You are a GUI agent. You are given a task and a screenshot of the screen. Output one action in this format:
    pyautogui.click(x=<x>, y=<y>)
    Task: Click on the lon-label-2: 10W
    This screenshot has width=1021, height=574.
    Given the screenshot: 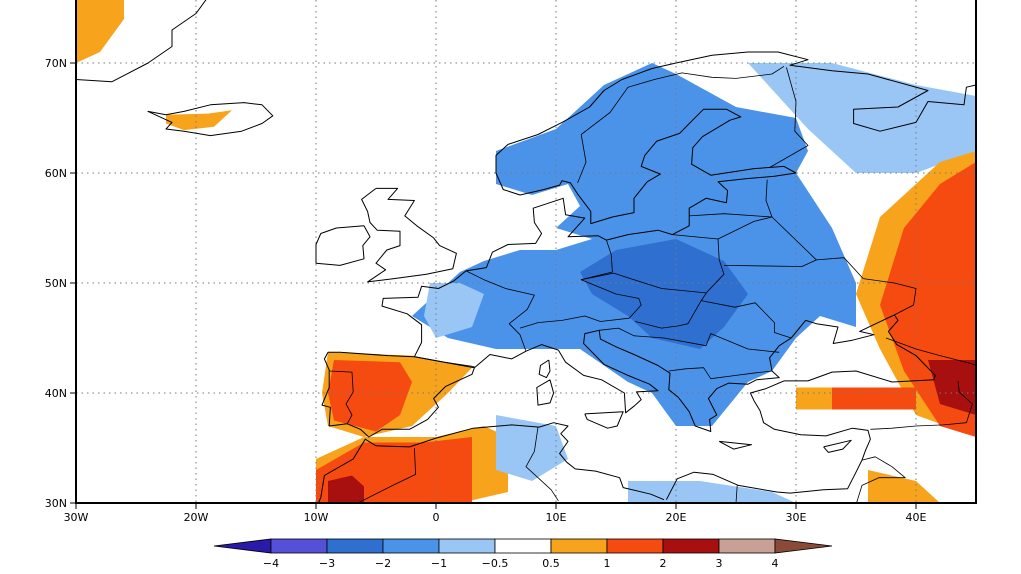 What is the action you would take?
    pyautogui.click(x=316, y=517)
    